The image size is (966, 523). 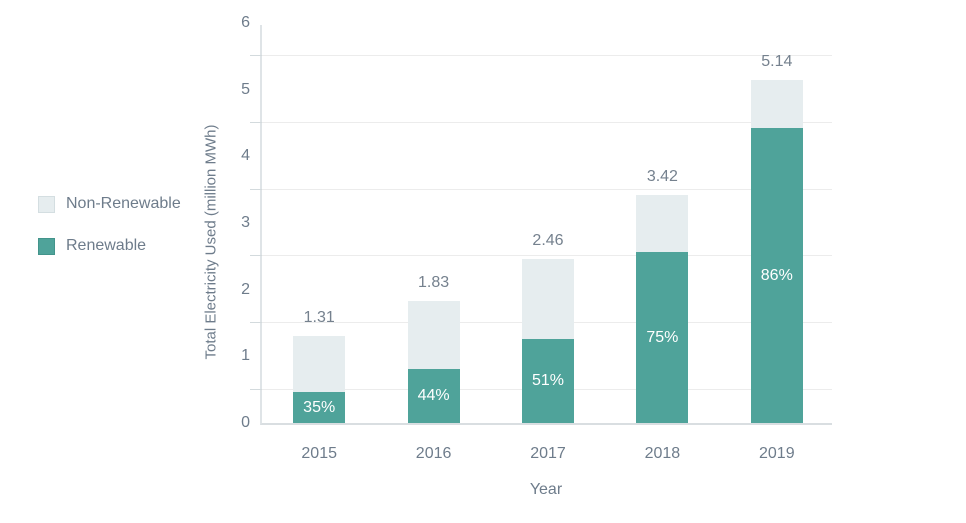 What do you see at coordinates (433, 453) in the screenshot?
I see `x-tick-label: 2016` at bounding box center [433, 453].